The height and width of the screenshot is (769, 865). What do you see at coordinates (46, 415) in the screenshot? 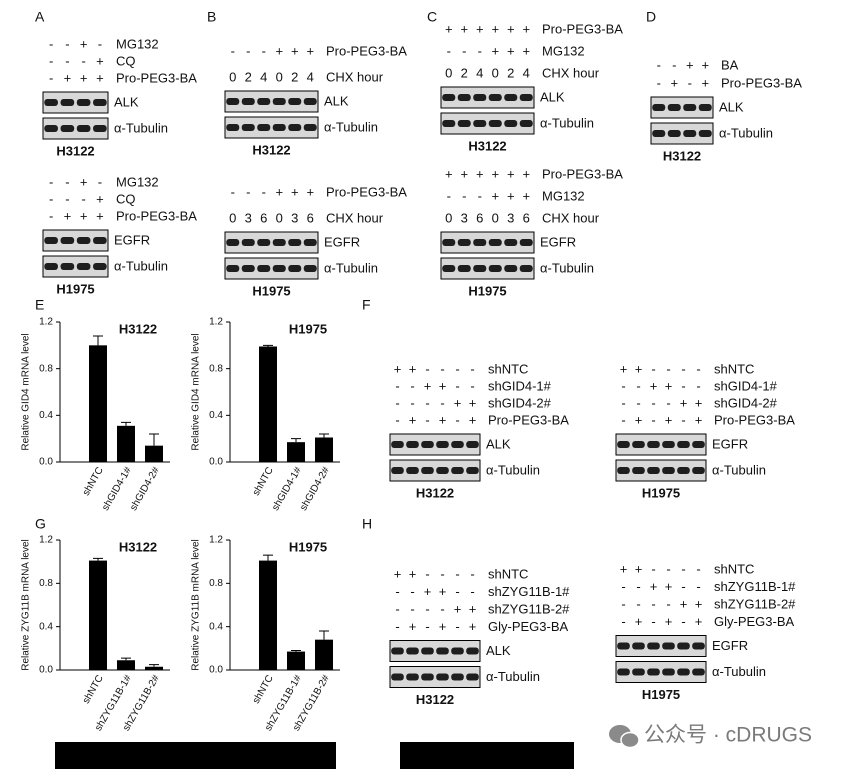
I see `y-tick-label: 0.4` at bounding box center [46, 415].